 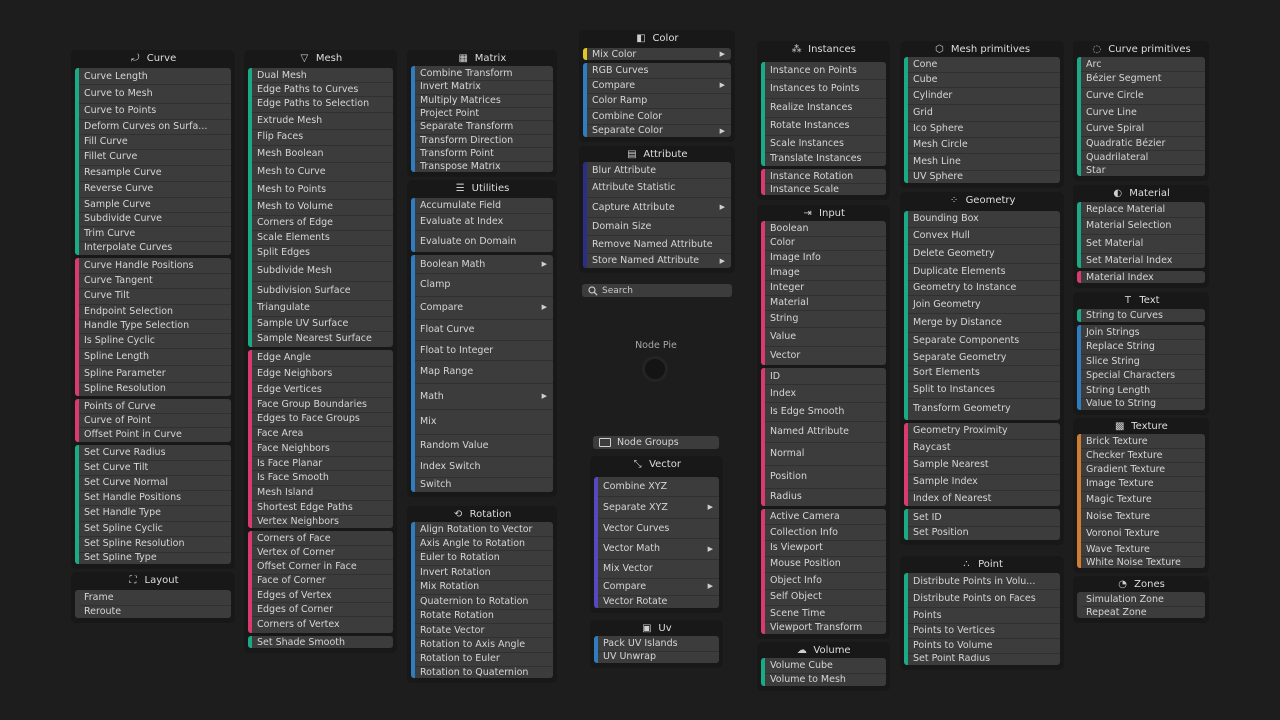 I want to click on pie-center-icon, so click(x=655, y=369).